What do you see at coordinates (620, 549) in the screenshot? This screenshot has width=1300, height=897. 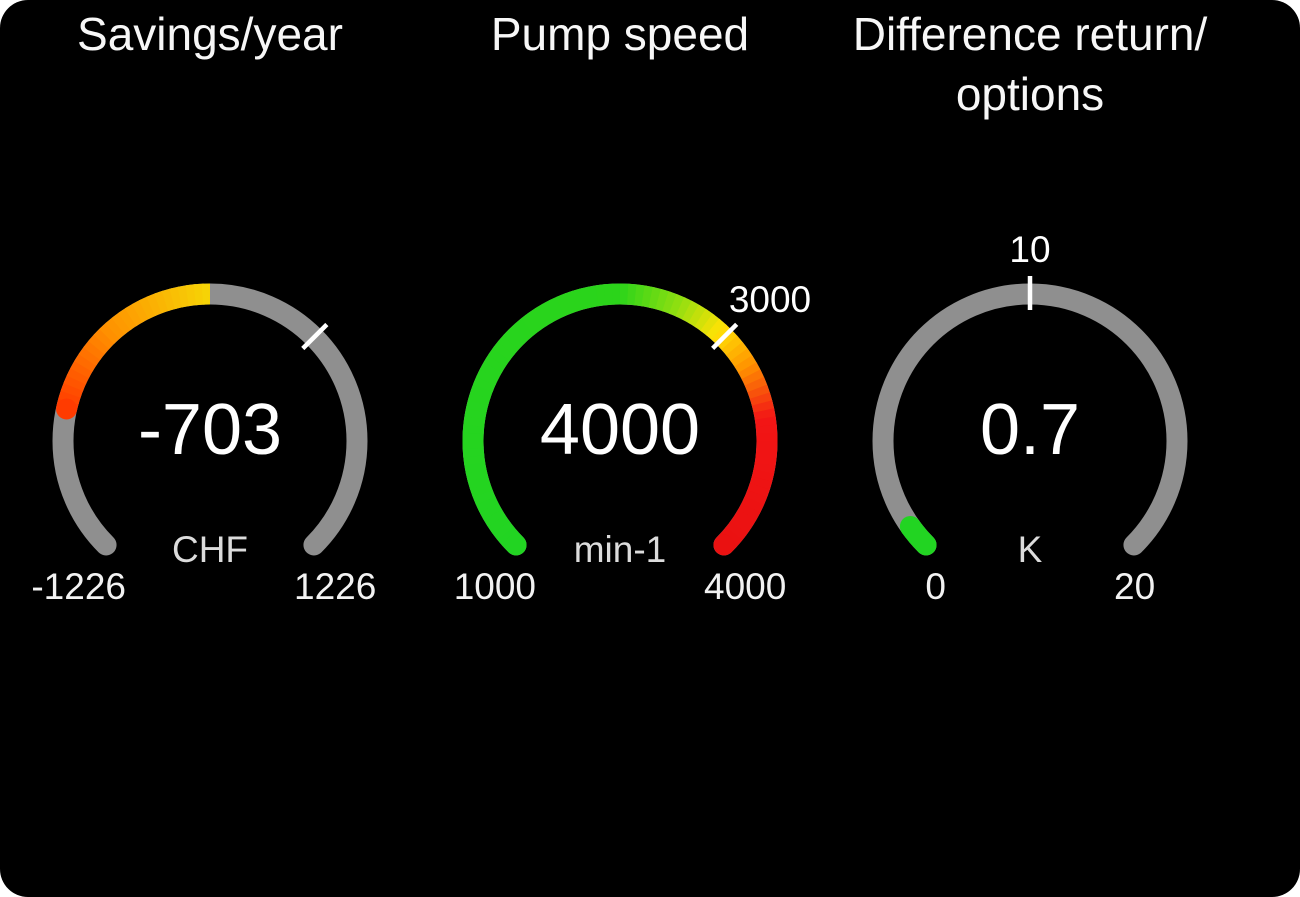 I see `gauge-unit: min-1` at bounding box center [620, 549].